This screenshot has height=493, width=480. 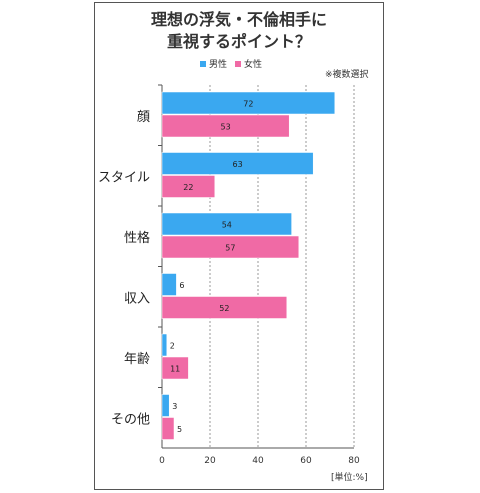 I want to click on data-label-male-5: 3, so click(x=174, y=406).